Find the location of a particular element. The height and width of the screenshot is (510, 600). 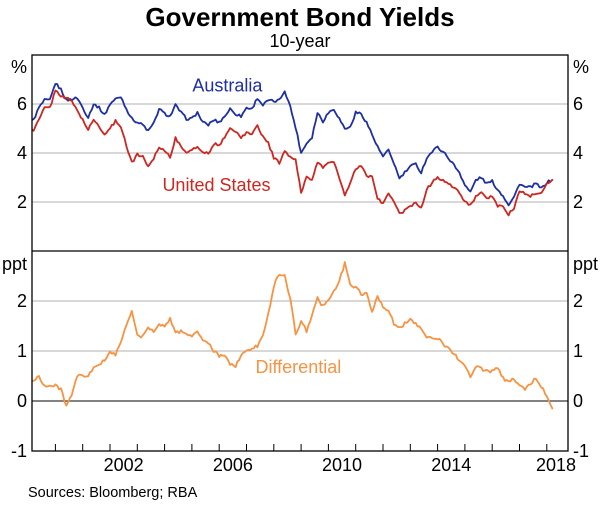

x-tick-label: 2006 is located at coordinates (233, 465).